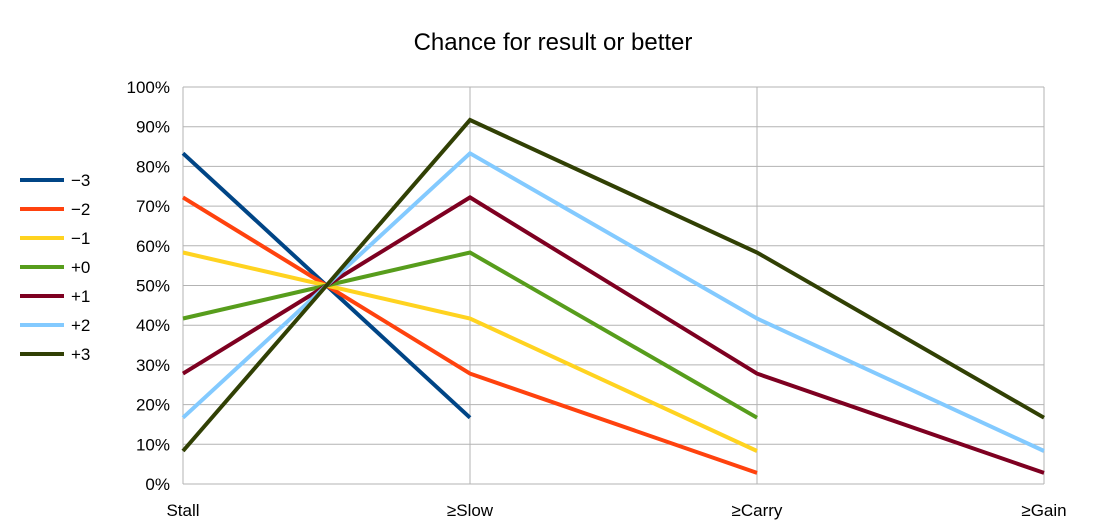 The width and height of the screenshot is (1107, 531). Describe the element at coordinates (157, 484) in the screenshot. I see `y-tick-label: 0%` at that location.